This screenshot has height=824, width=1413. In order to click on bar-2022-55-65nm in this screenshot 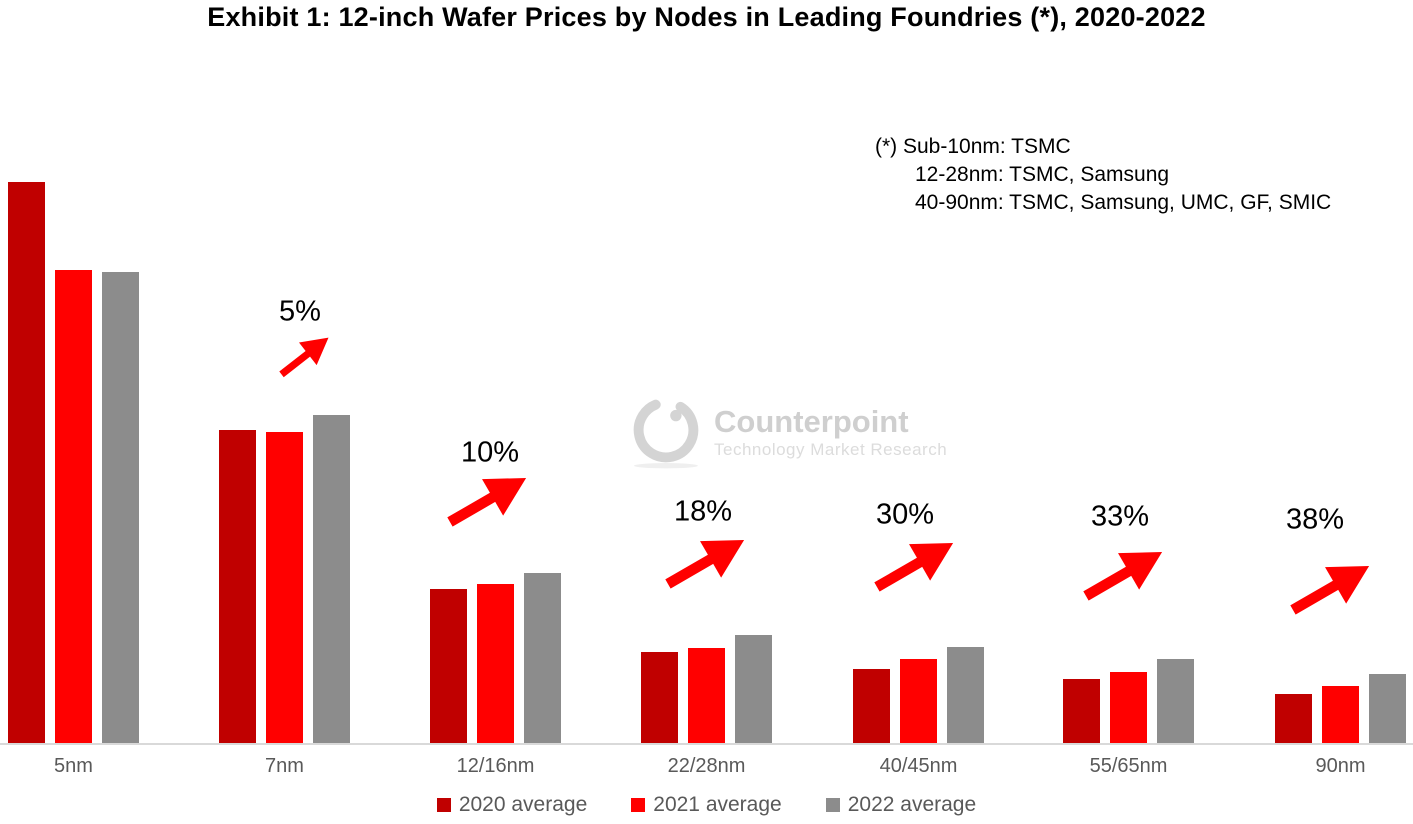, I will do `click(1175, 701)`.